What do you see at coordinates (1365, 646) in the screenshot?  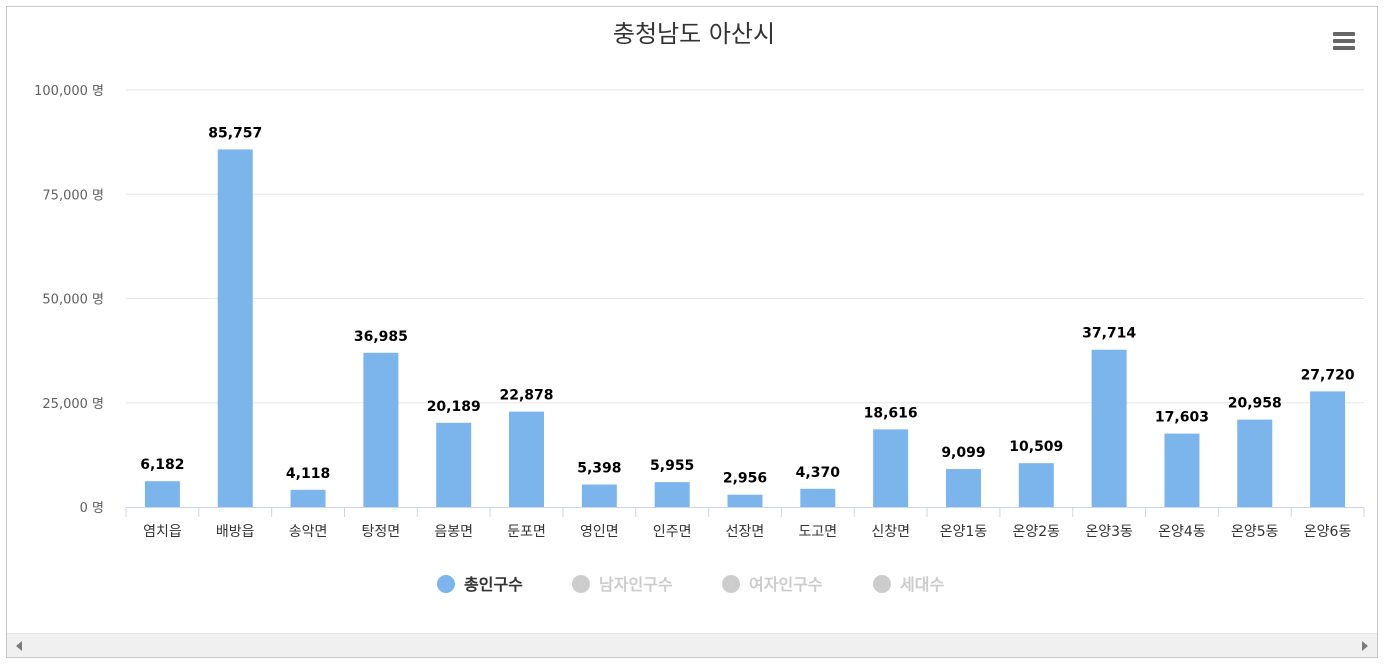 I see `arrow-right-icon` at bounding box center [1365, 646].